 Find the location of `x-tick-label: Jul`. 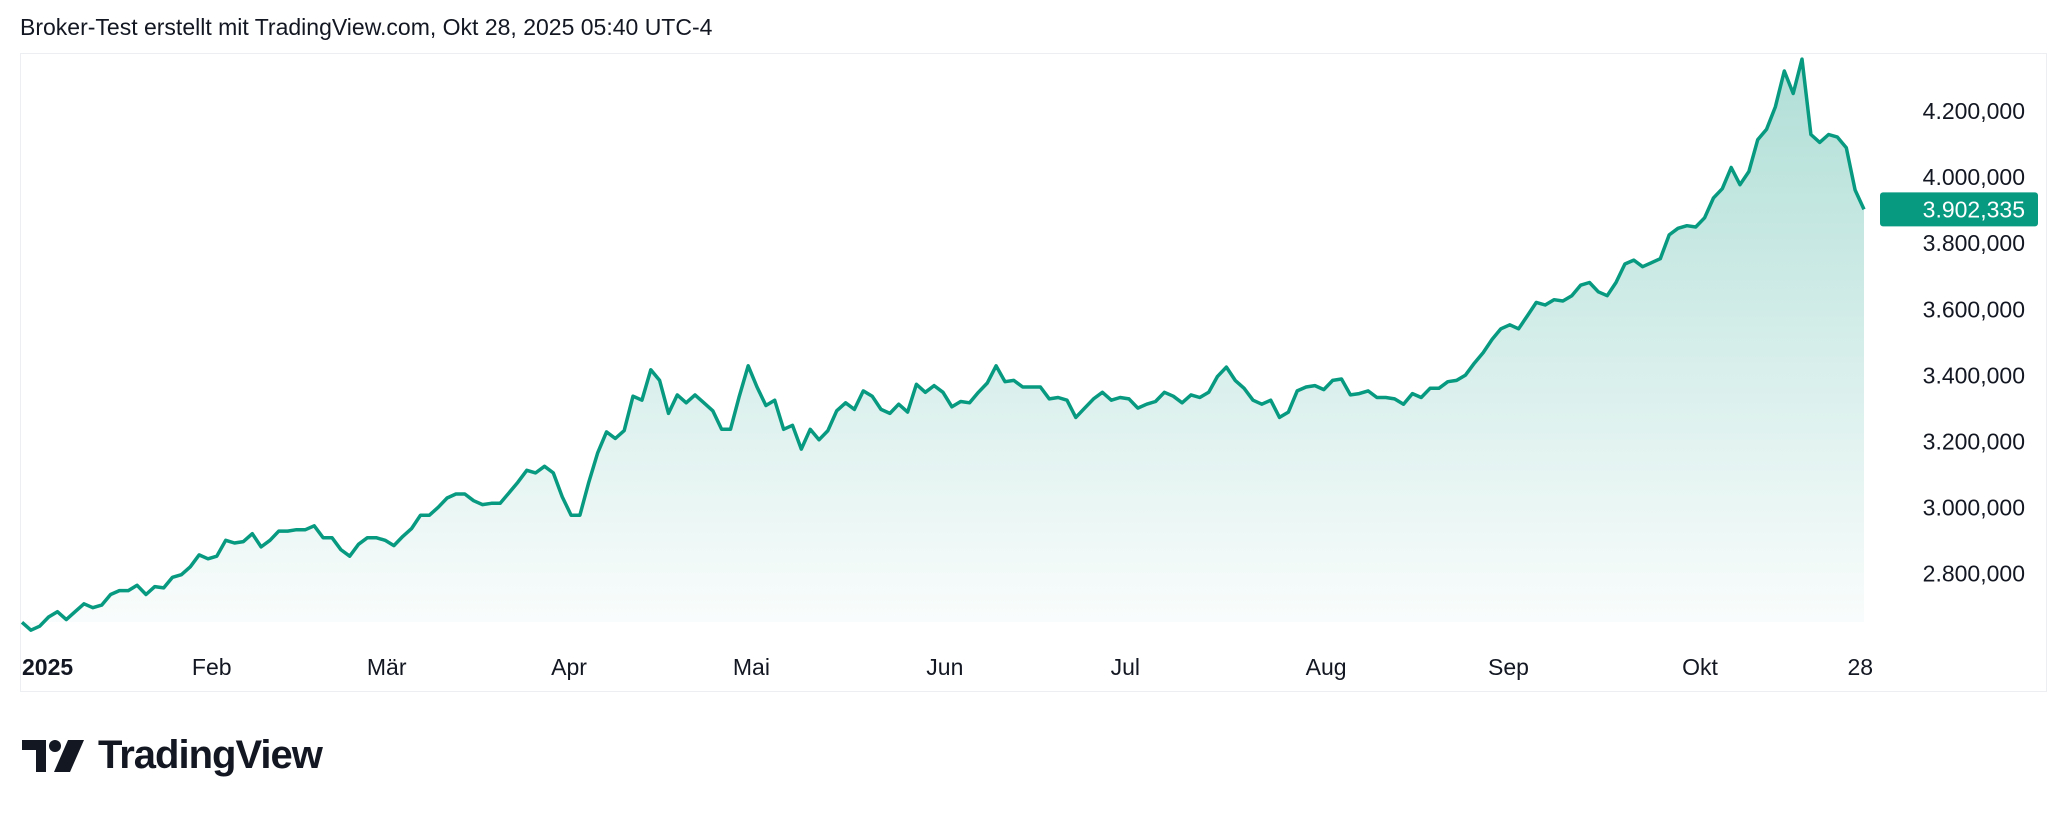

x-tick-label: Jul is located at coordinates (1125, 667).